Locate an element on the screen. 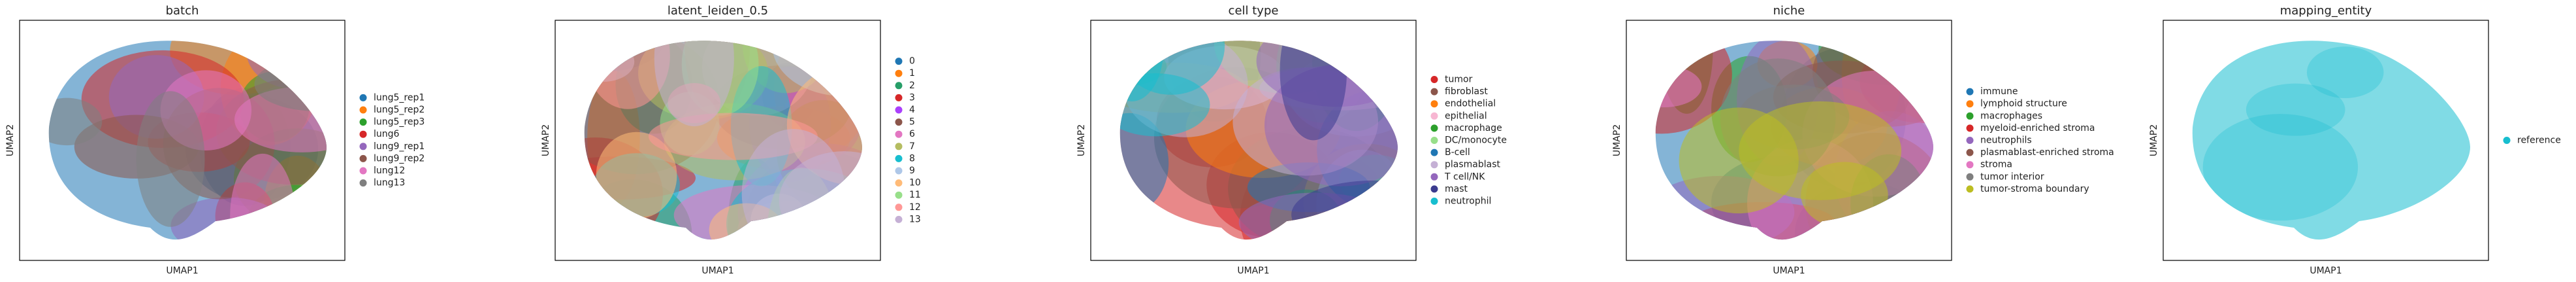 The height and width of the screenshot is (282, 2576). legend-label: tumor is located at coordinates (1459, 80).